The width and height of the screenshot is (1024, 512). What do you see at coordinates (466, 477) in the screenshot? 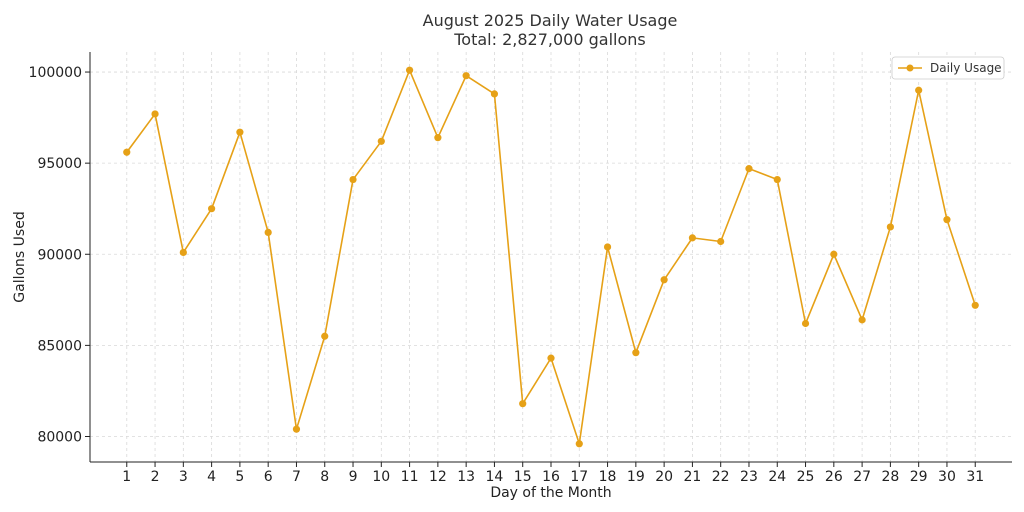
I see `x-tick-label: 13` at bounding box center [466, 477].